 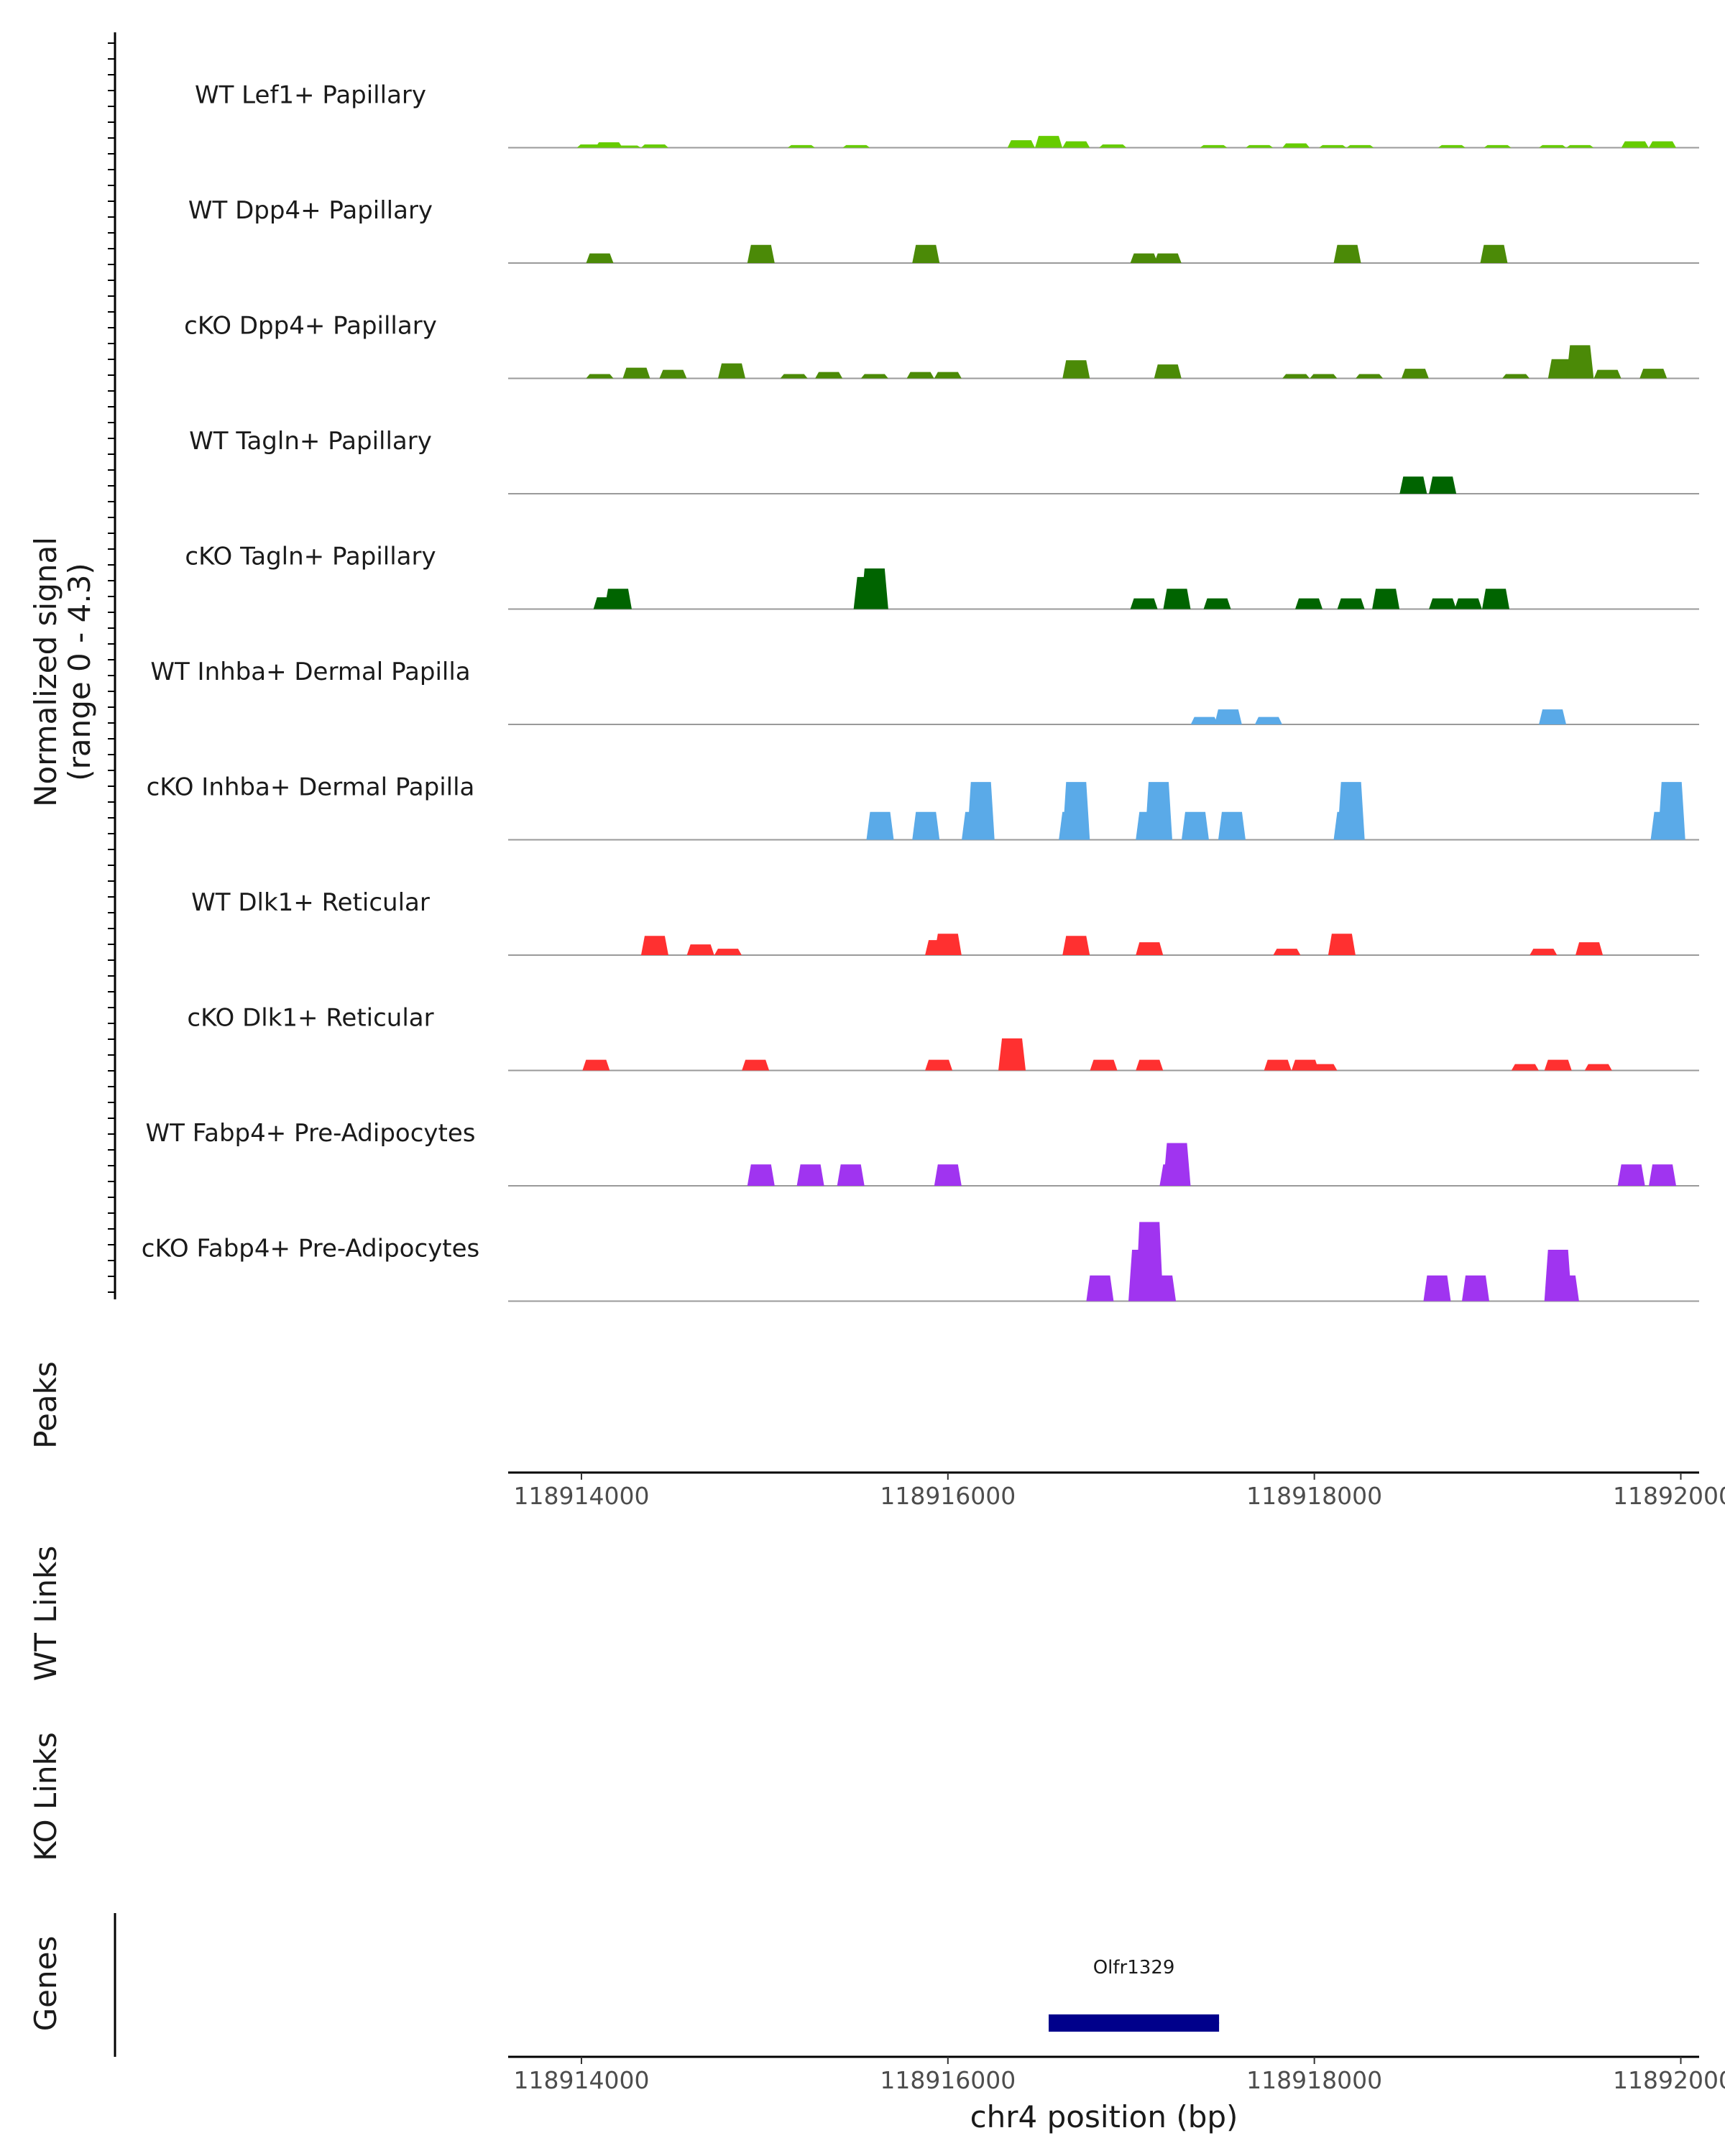 What do you see at coordinates (1314, 1496) in the screenshot?
I see `x-axis-tick-label: 118918000` at bounding box center [1314, 1496].